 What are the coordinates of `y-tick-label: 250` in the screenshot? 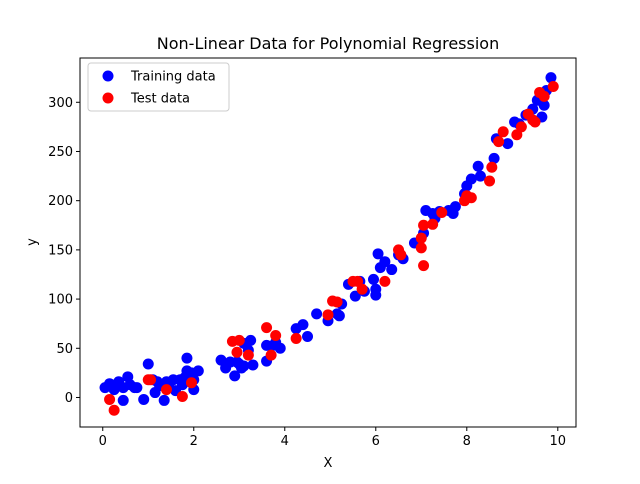 It's located at (60, 152).